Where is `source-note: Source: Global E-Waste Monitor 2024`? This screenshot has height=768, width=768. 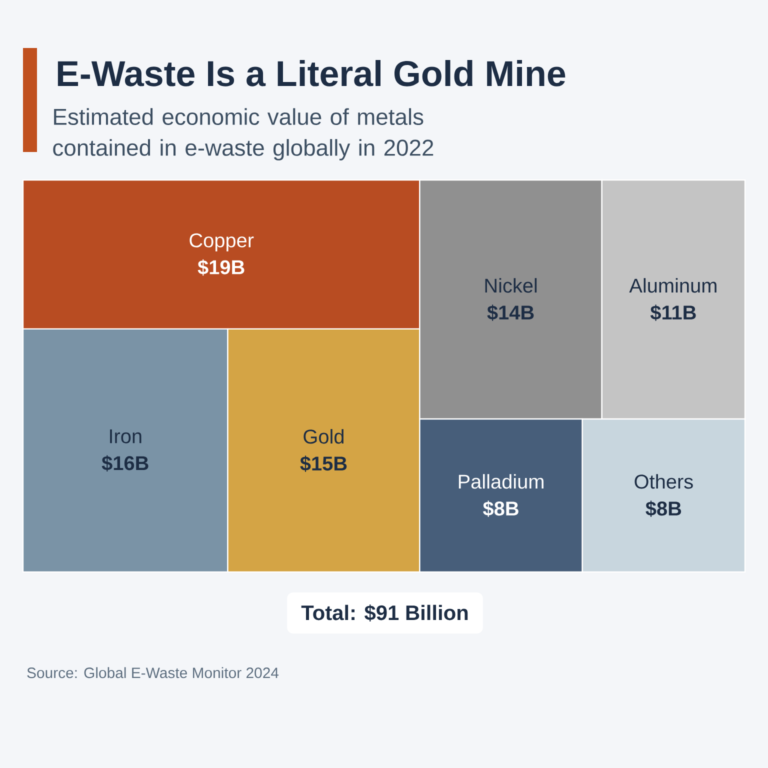
source-note: Source: Global E-Waste Monitor 2024 is located at coordinates (153, 672).